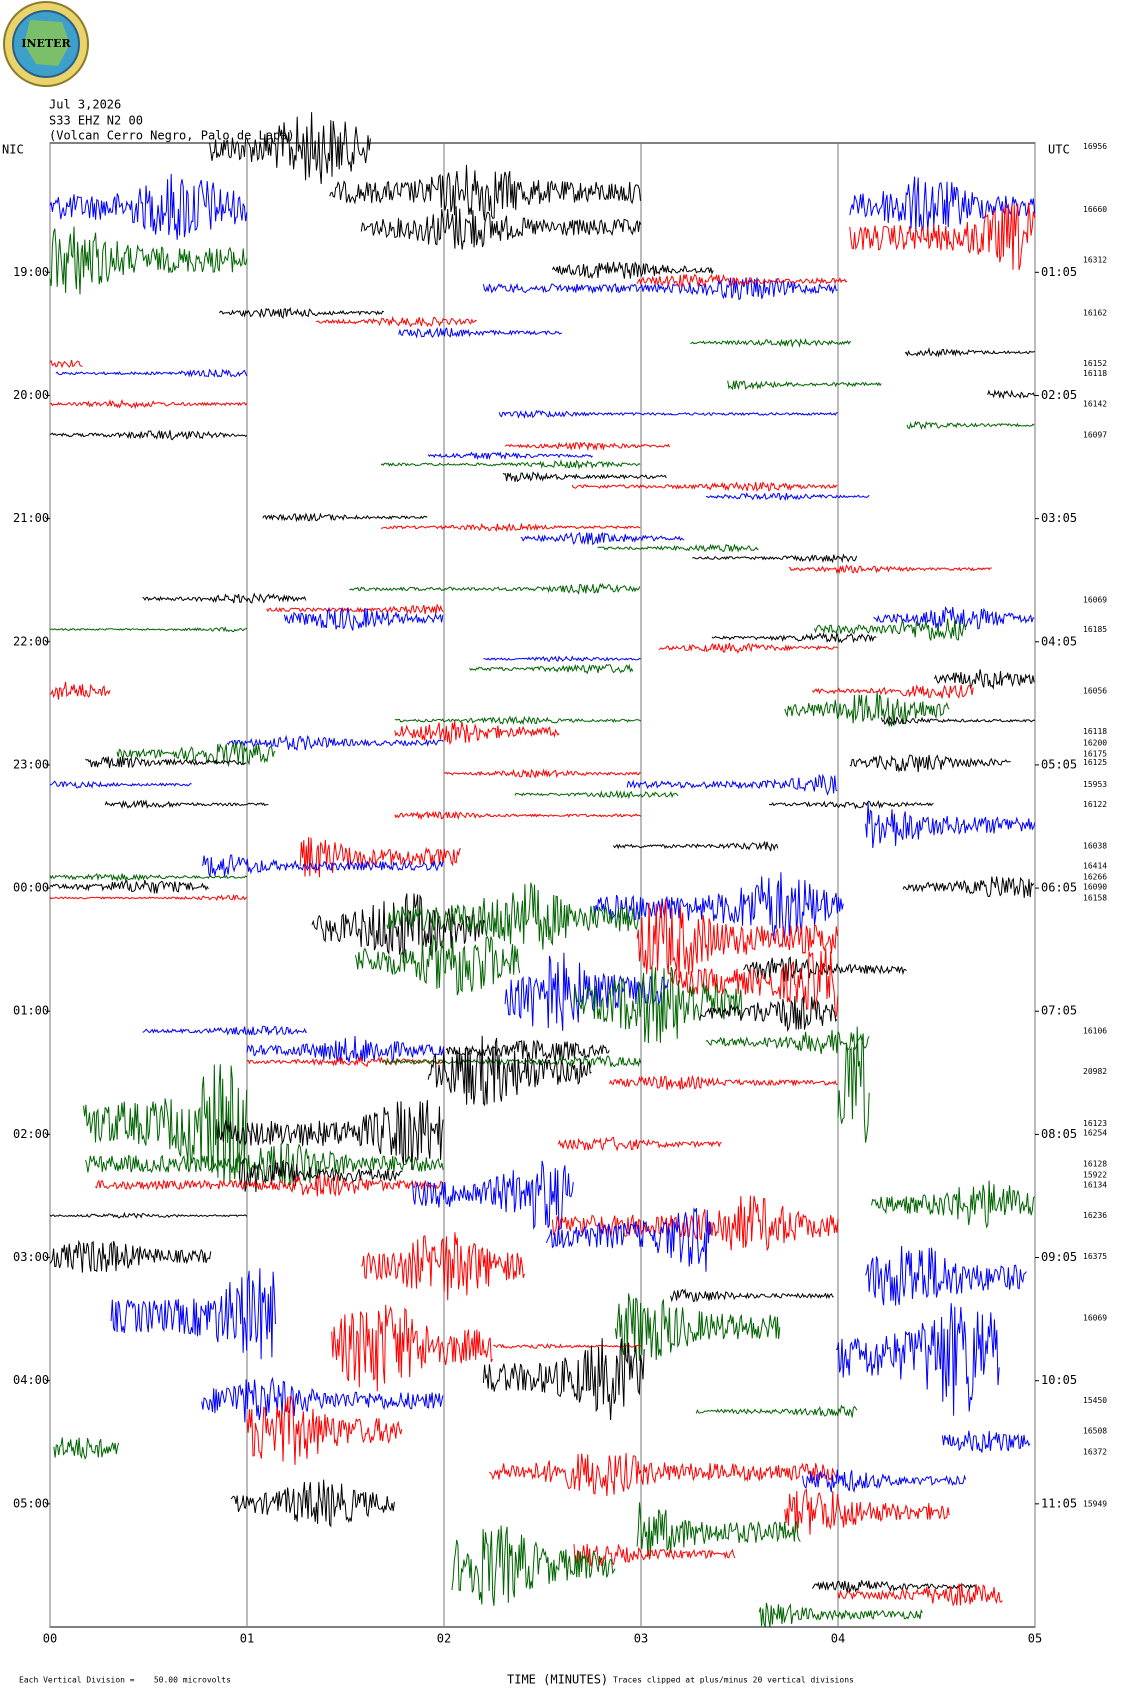  I want to click on side-value: 15922, so click(1095, 1175).